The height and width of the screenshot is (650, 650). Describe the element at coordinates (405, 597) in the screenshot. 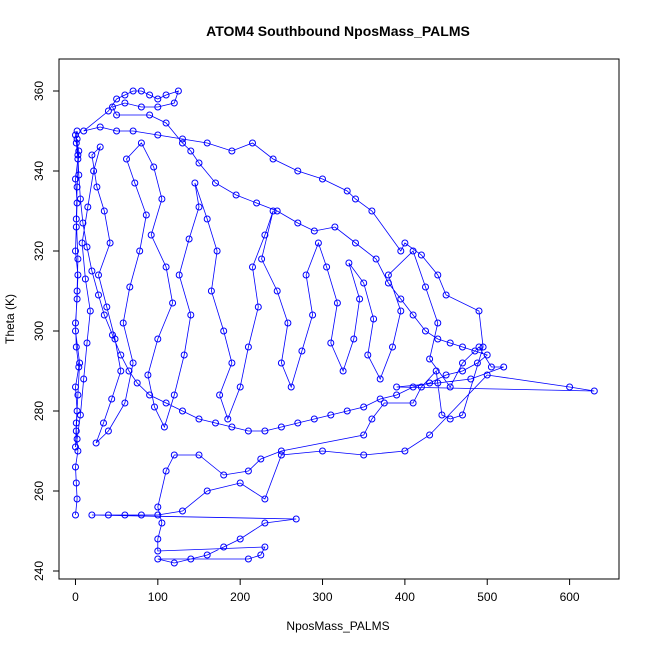

I see `x-tick-label: 400` at that location.